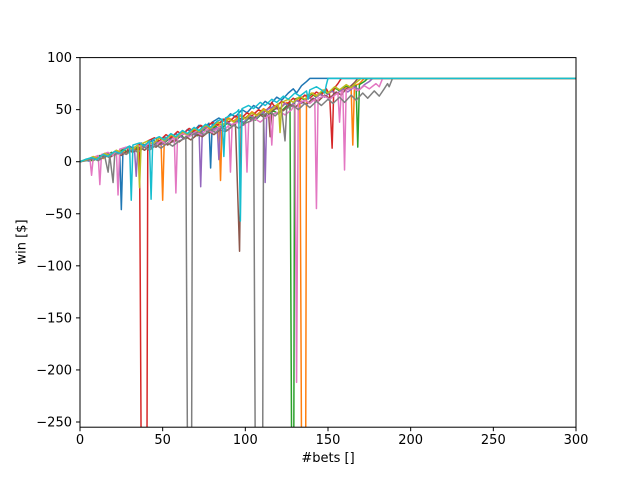 This screenshot has height=480, width=640. I want to click on x-axis-label: #bets [], so click(328, 458).